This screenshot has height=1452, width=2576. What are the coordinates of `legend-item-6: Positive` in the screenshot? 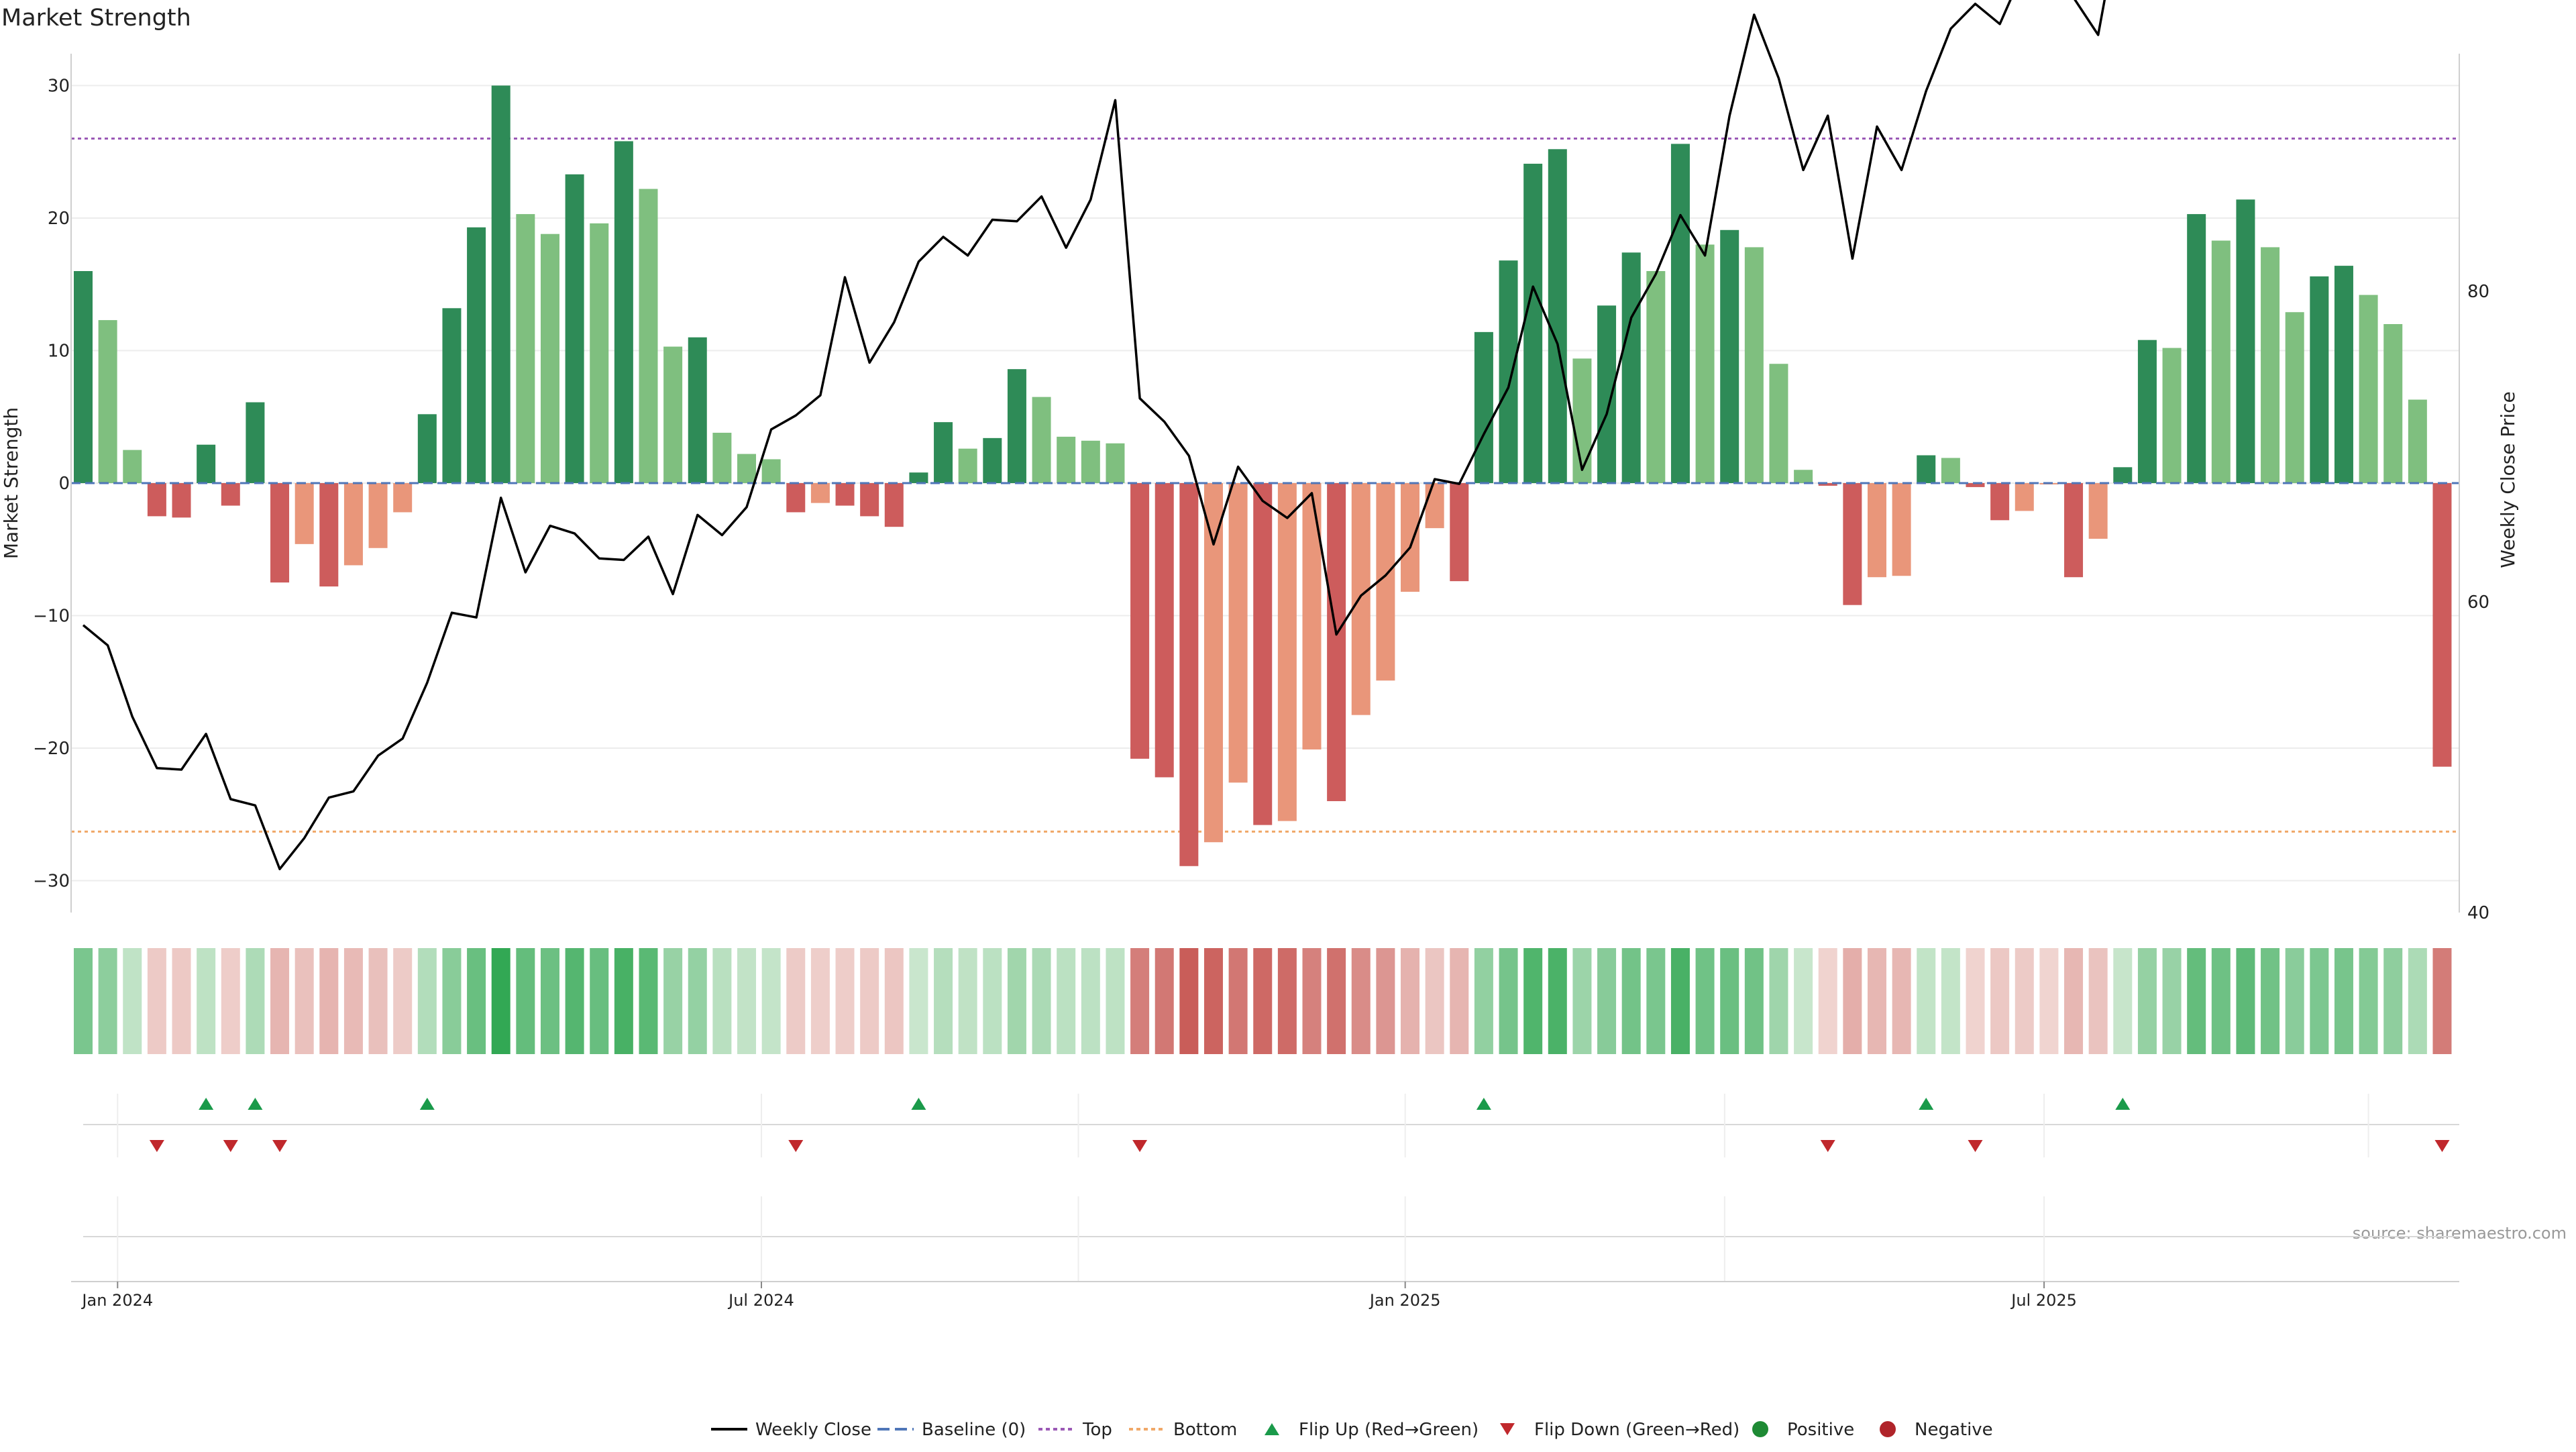 It's located at (1803, 1430).